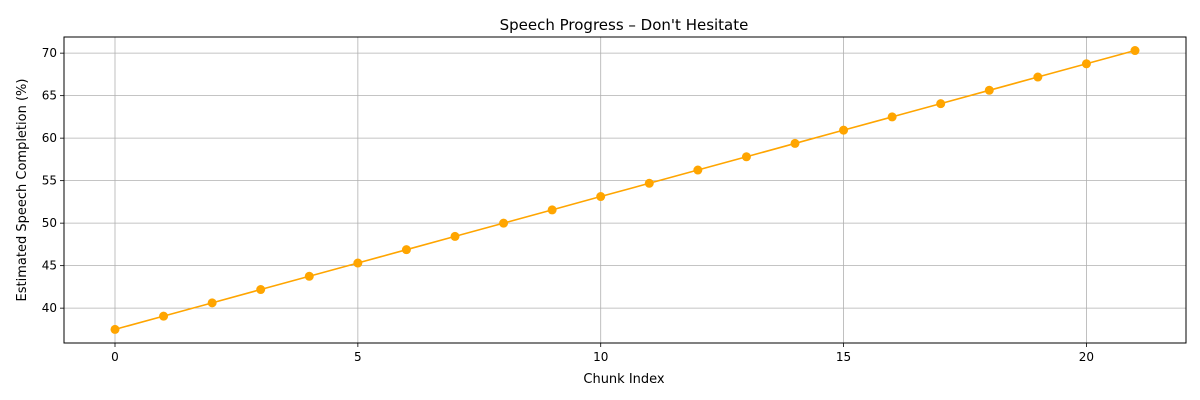  Describe the element at coordinates (22, 190) in the screenshot. I see `y-axis-label: Estimated Speech Completion (%)` at that location.